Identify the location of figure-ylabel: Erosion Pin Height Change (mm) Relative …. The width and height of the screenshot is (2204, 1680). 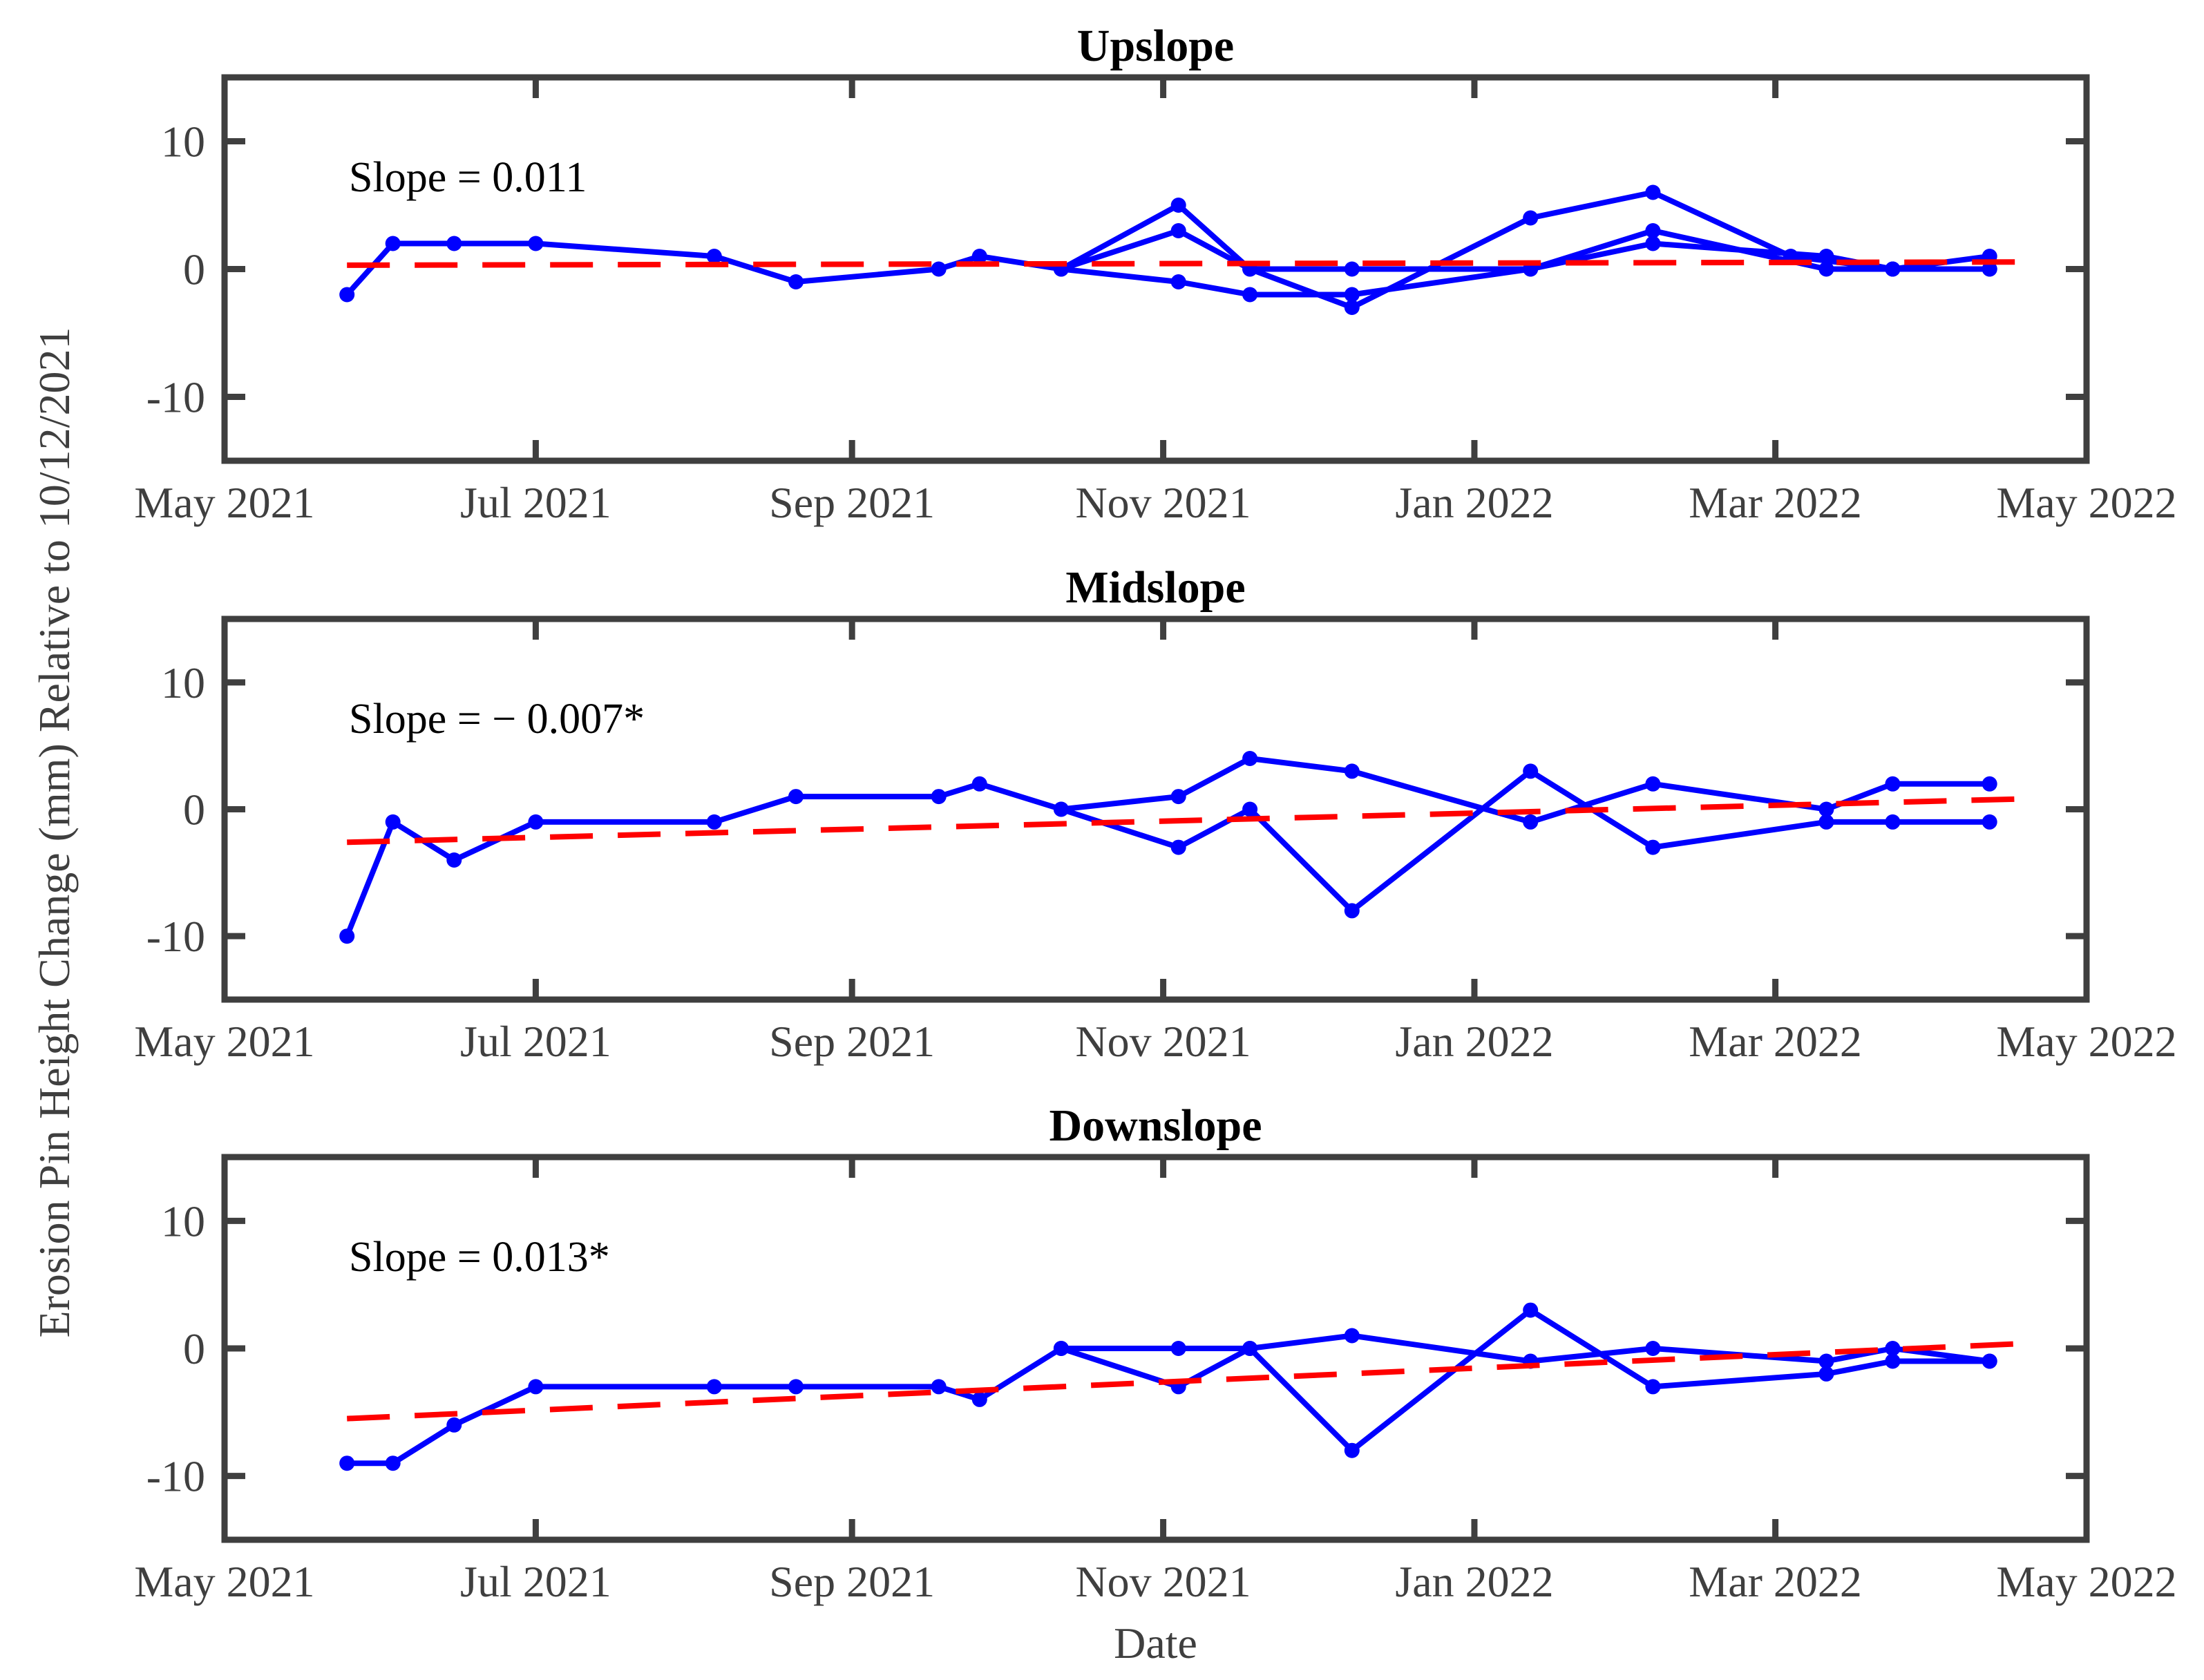
(54, 832).